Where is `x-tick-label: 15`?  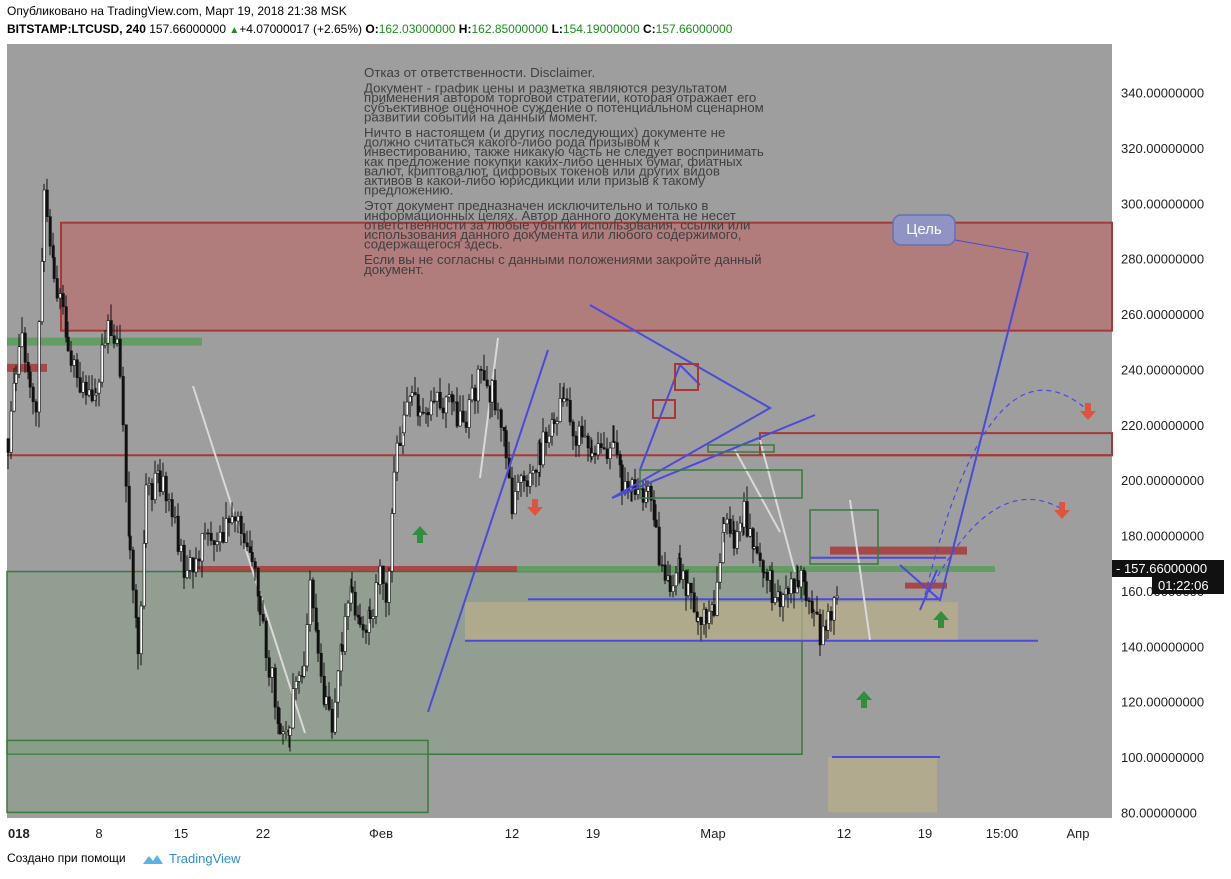 x-tick-label: 15 is located at coordinates (181, 833).